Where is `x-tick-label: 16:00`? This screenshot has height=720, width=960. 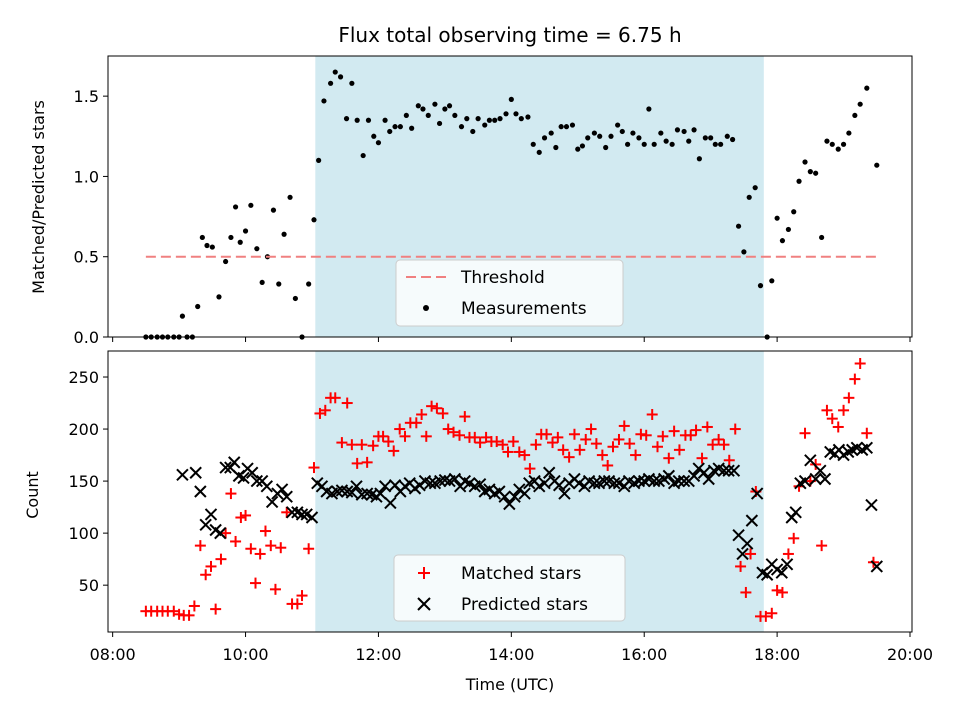
x-tick-label: 16:00 is located at coordinates (644, 654).